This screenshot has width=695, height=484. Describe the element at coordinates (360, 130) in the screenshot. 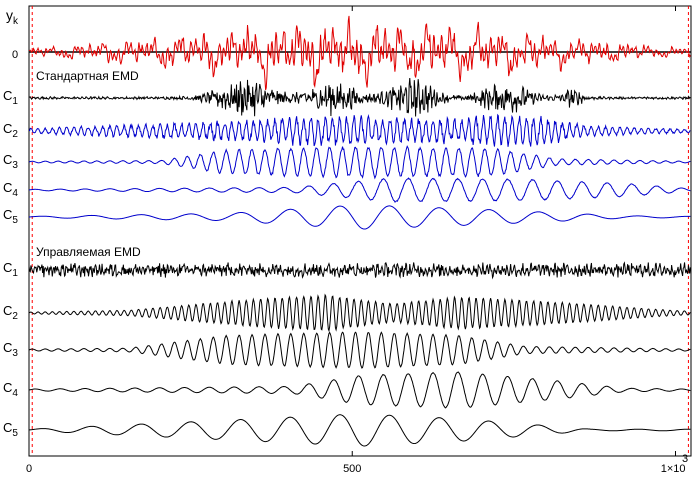

I see `series-line-standard-c2` at that location.